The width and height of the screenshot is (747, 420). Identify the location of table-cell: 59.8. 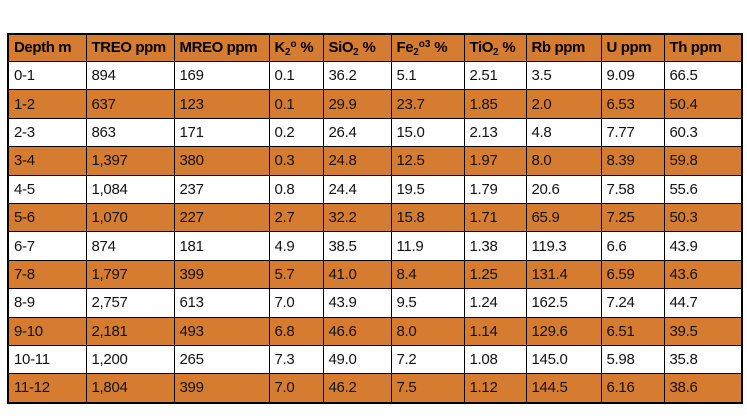
(702, 161).